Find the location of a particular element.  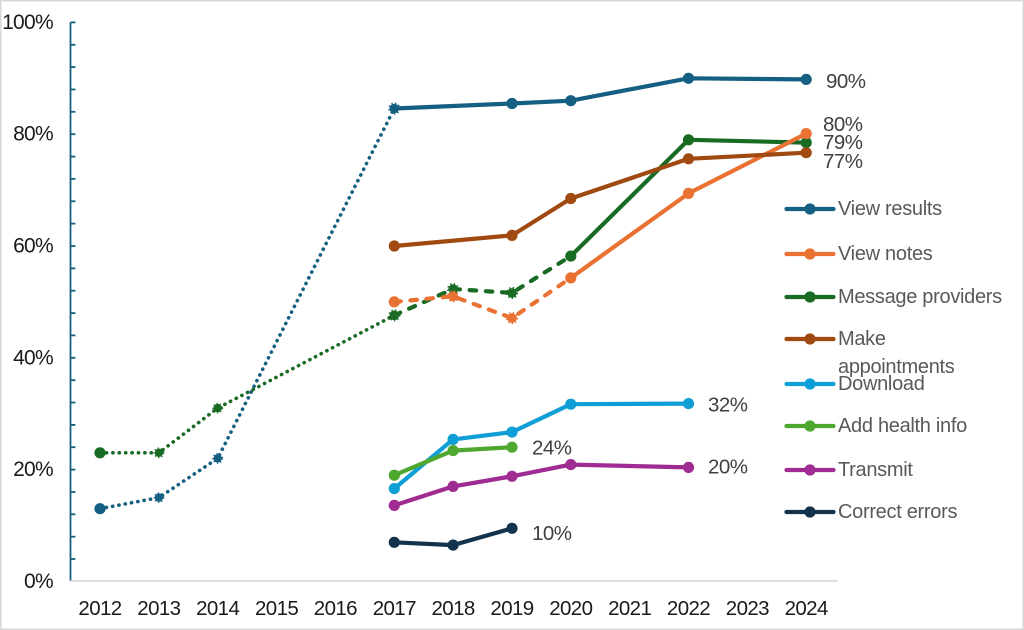

svg-text: 10% is located at coordinates (552, 533).